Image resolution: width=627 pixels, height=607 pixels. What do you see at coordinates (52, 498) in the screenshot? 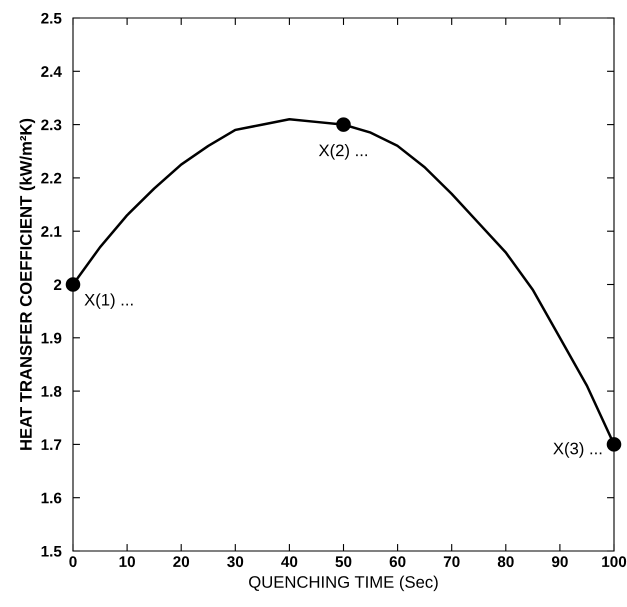
I see `y-tick-label: 1.6` at bounding box center [52, 498].